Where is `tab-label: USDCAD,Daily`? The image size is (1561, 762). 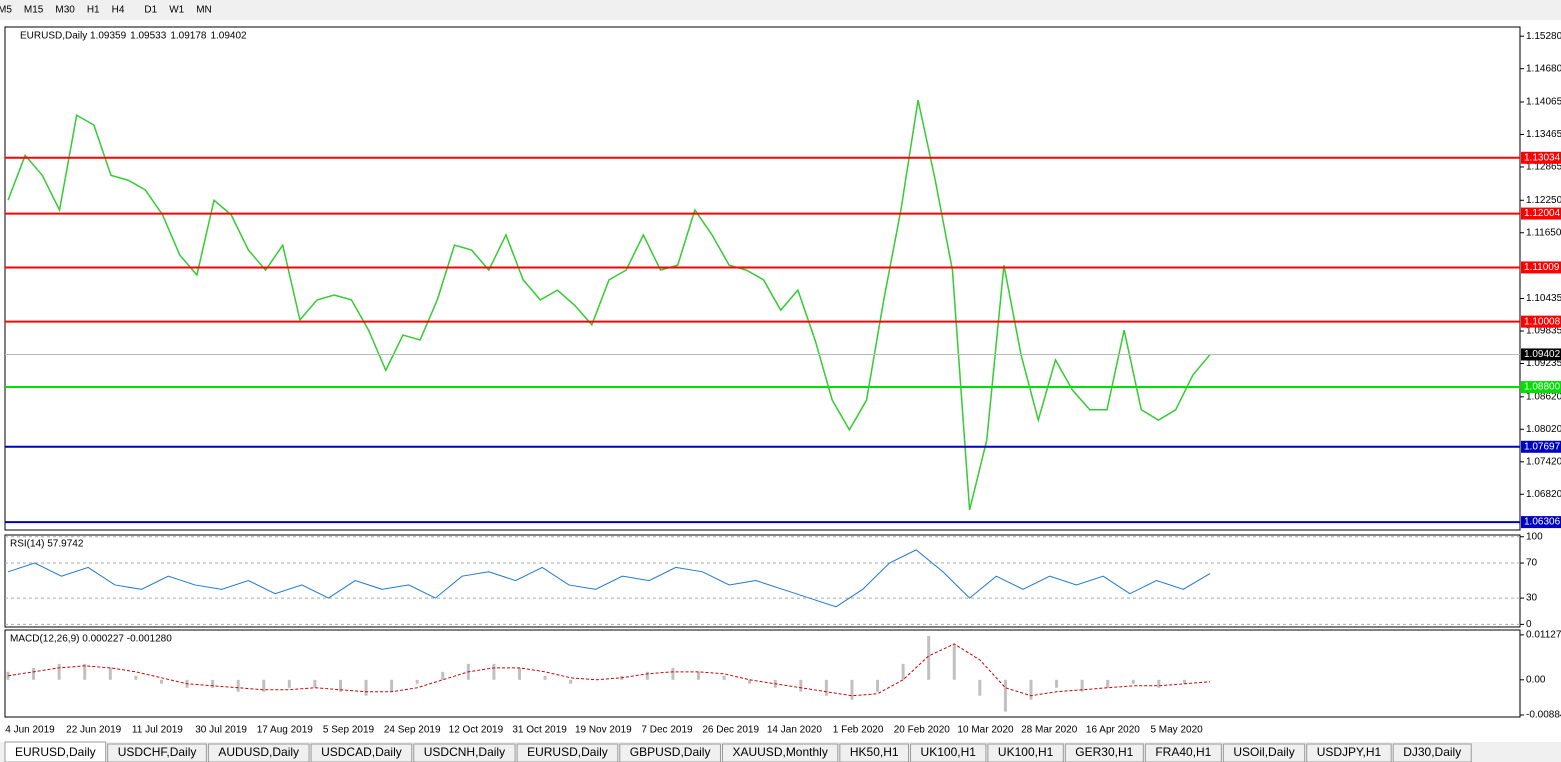
tab-label: USDCAD,Daily is located at coordinates (361, 752).